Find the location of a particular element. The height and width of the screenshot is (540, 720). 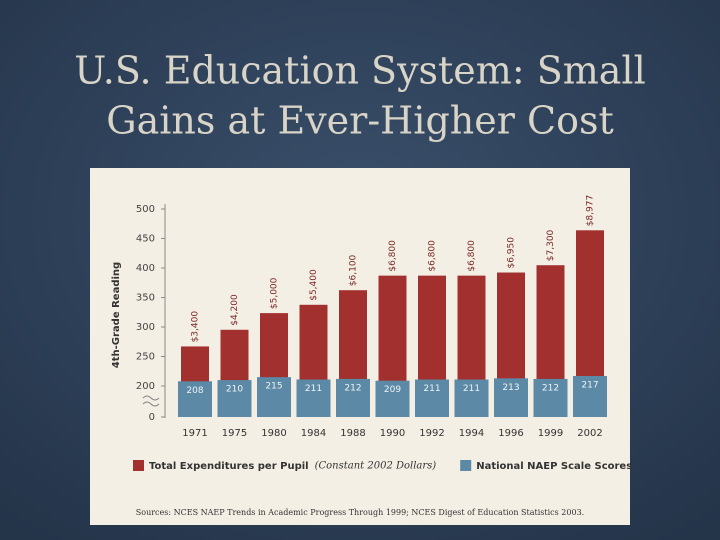

y-tick-label: 450 is located at coordinates (145, 239).